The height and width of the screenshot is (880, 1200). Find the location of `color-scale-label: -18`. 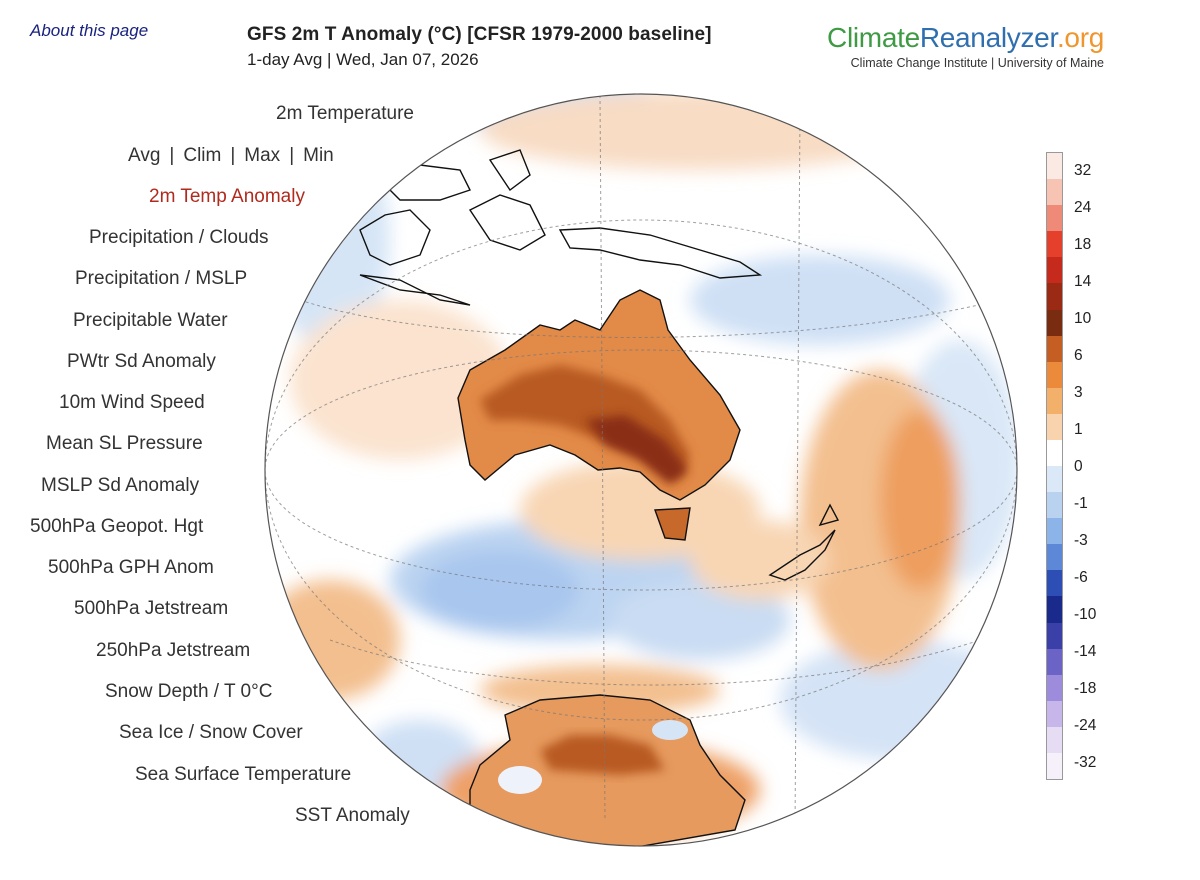

color-scale-label: -18 is located at coordinates (1085, 688).